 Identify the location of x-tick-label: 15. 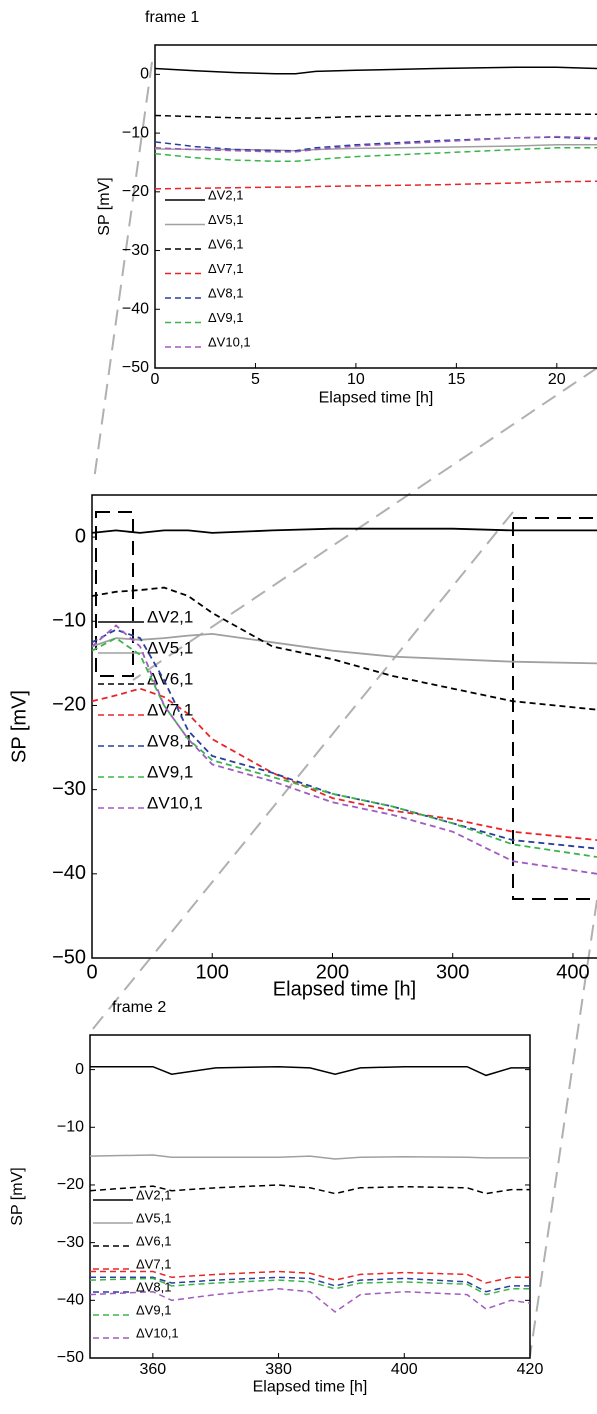
(456, 379).